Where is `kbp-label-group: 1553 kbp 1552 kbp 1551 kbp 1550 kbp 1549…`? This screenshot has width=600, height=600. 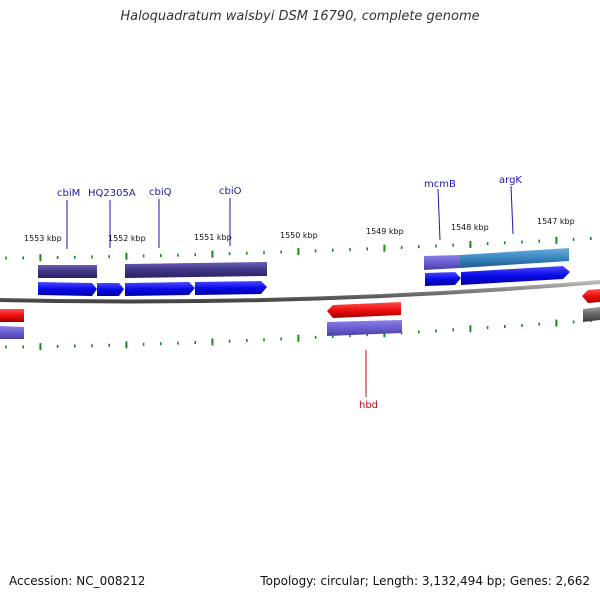 kbp-label-group: 1553 kbp 1552 kbp 1551 kbp 1550 kbp 1549… is located at coordinates (299, 230).